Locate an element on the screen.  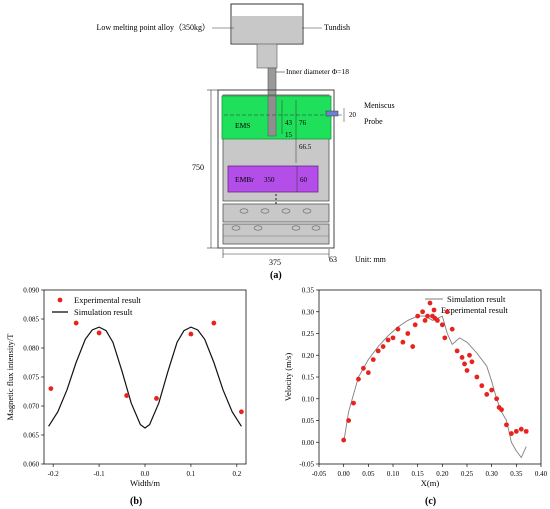
x-tick-label: 0.2 is located at coordinates (236, 474).